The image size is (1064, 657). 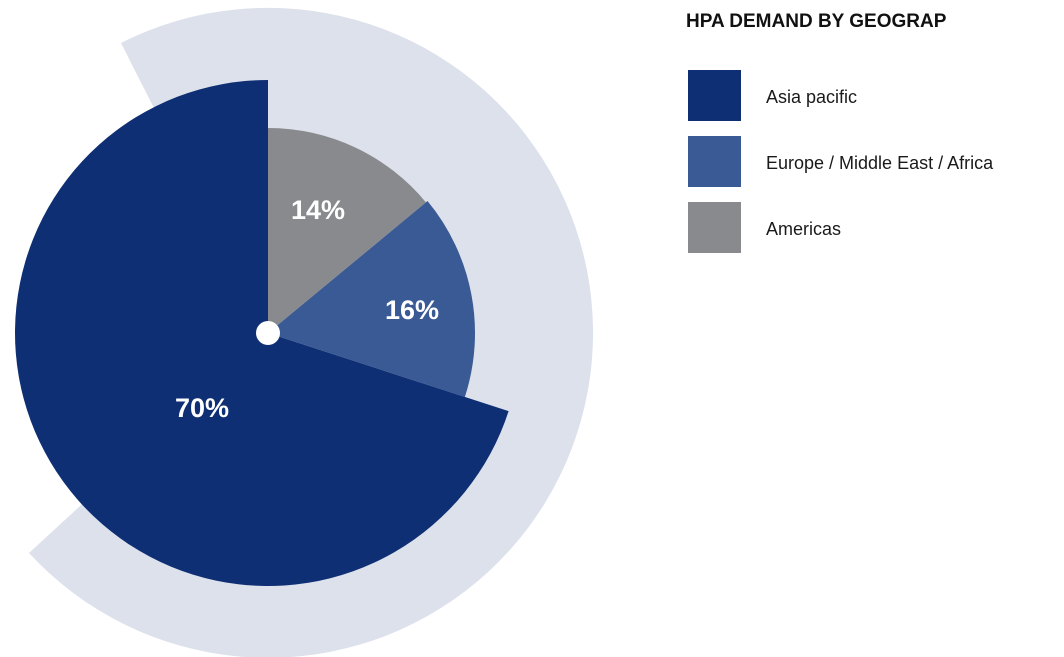 I want to click on legend-label: Americas, so click(x=803, y=229).